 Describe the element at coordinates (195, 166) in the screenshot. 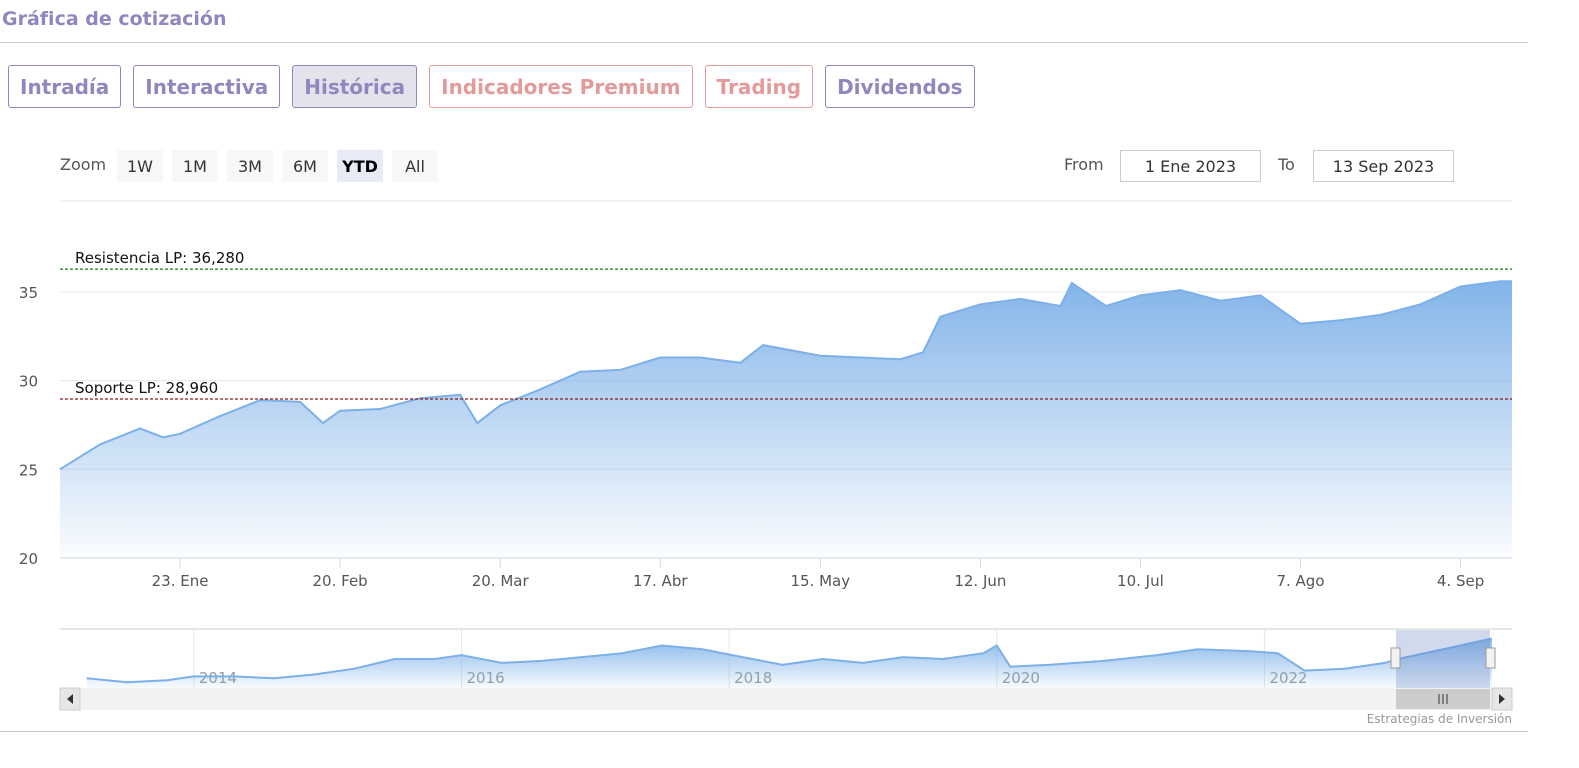

I see `zoom-button: 1M` at that location.